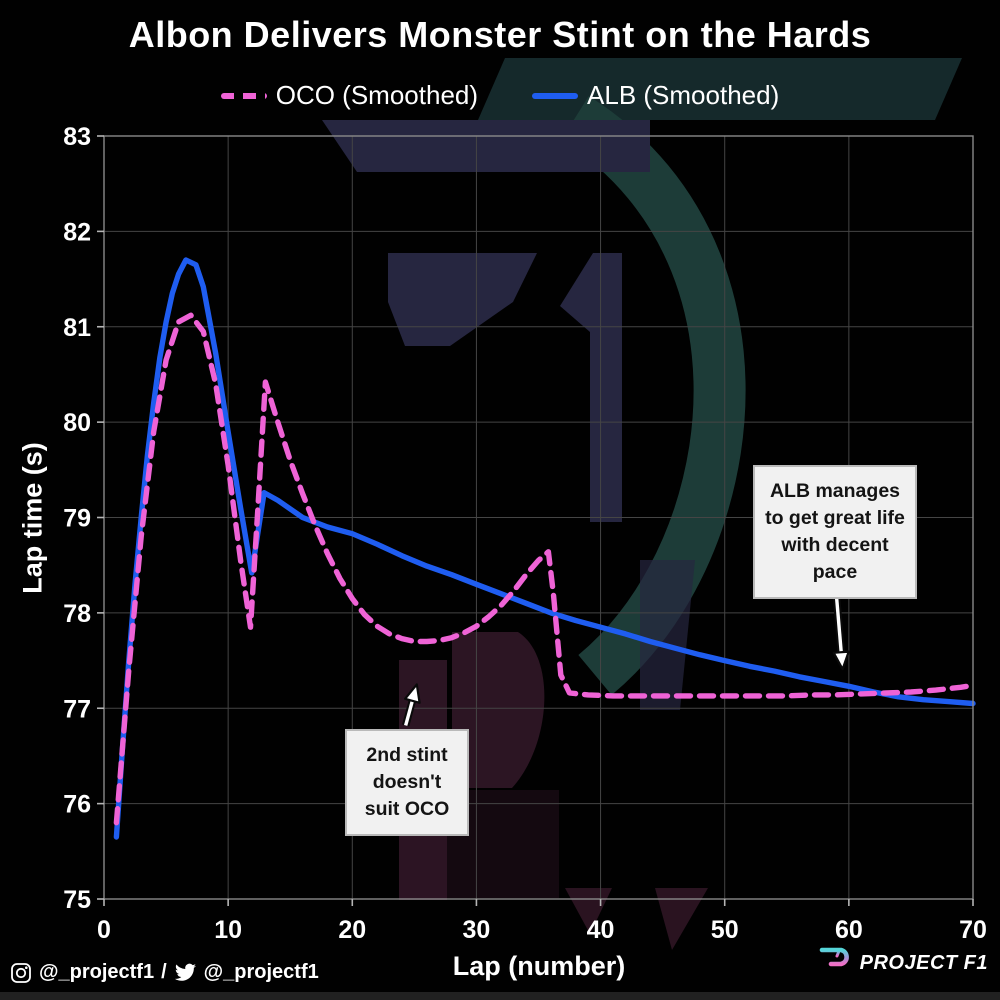  Describe the element at coordinates (77, 232) in the screenshot. I see `y-tick-label: 82` at that location.